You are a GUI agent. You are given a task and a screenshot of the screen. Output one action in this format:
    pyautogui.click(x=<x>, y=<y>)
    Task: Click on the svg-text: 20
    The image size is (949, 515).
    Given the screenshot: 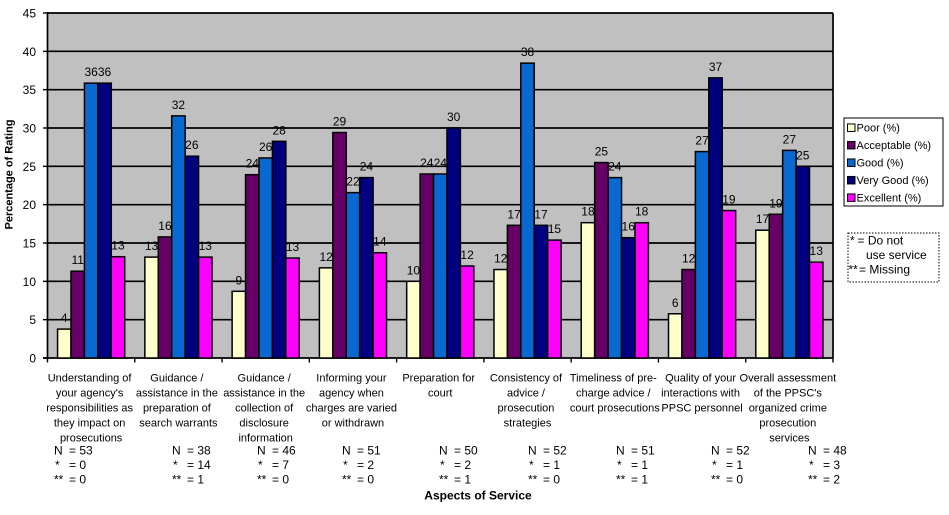 What is the action you would take?
    pyautogui.click(x=30, y=205)
    